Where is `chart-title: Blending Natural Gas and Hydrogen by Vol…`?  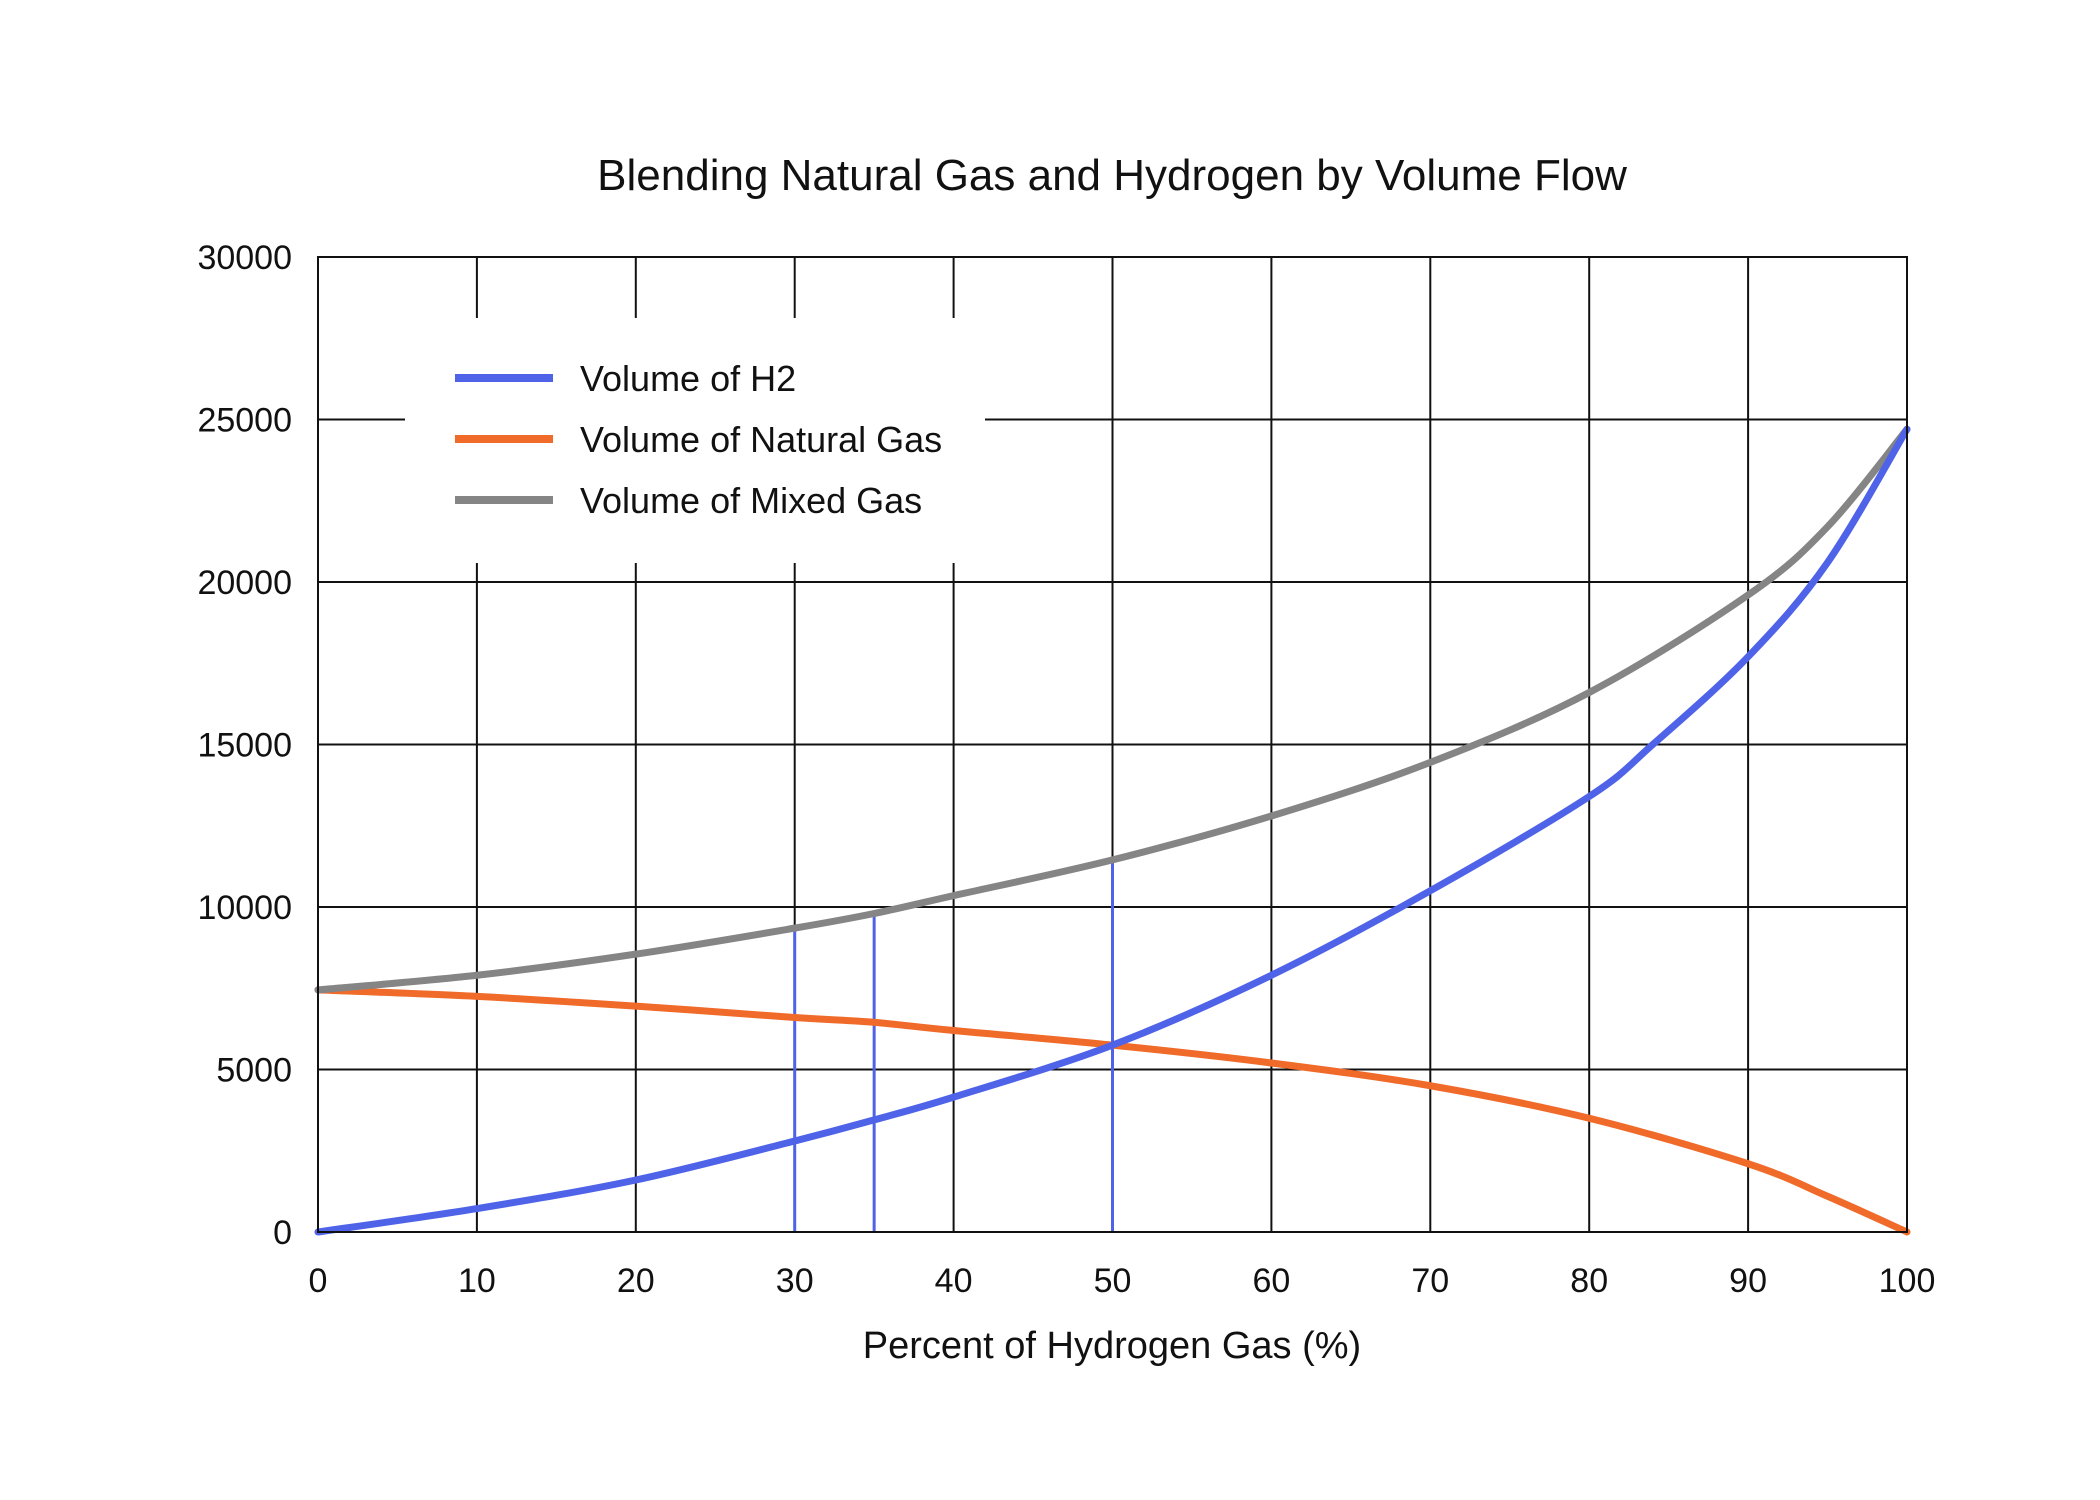 chart-title: Blending Natural Gas and Hydrogen by Vol… is located at coordinates (1112, 175).